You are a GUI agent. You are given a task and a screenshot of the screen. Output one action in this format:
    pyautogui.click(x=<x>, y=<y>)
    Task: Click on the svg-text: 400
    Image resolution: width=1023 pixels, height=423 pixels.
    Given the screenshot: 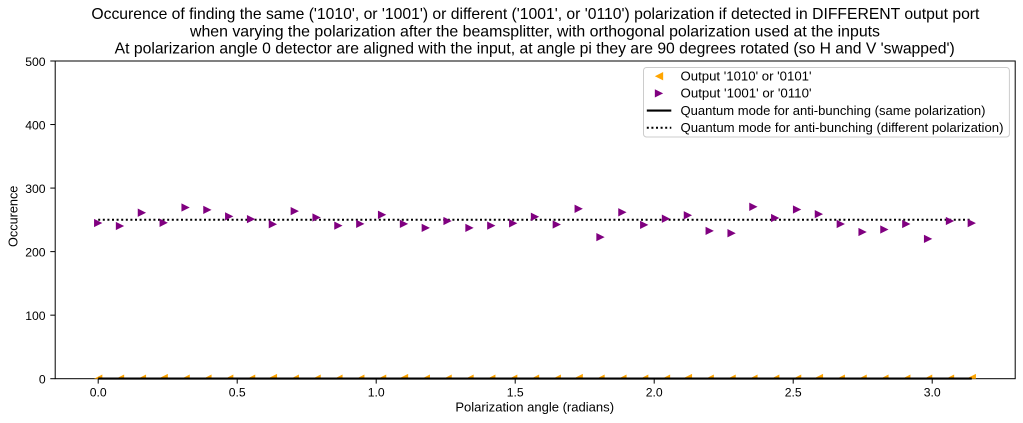 What is the action you would take?
    pyautogui.click(x=35, y=125)
    